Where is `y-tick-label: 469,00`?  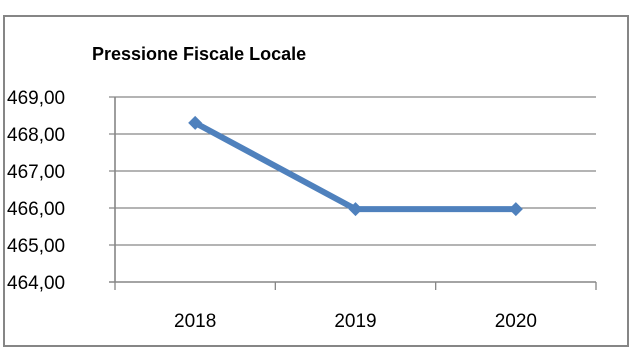
y-tick-label: 469,00 is located at coordinates (36, 98).